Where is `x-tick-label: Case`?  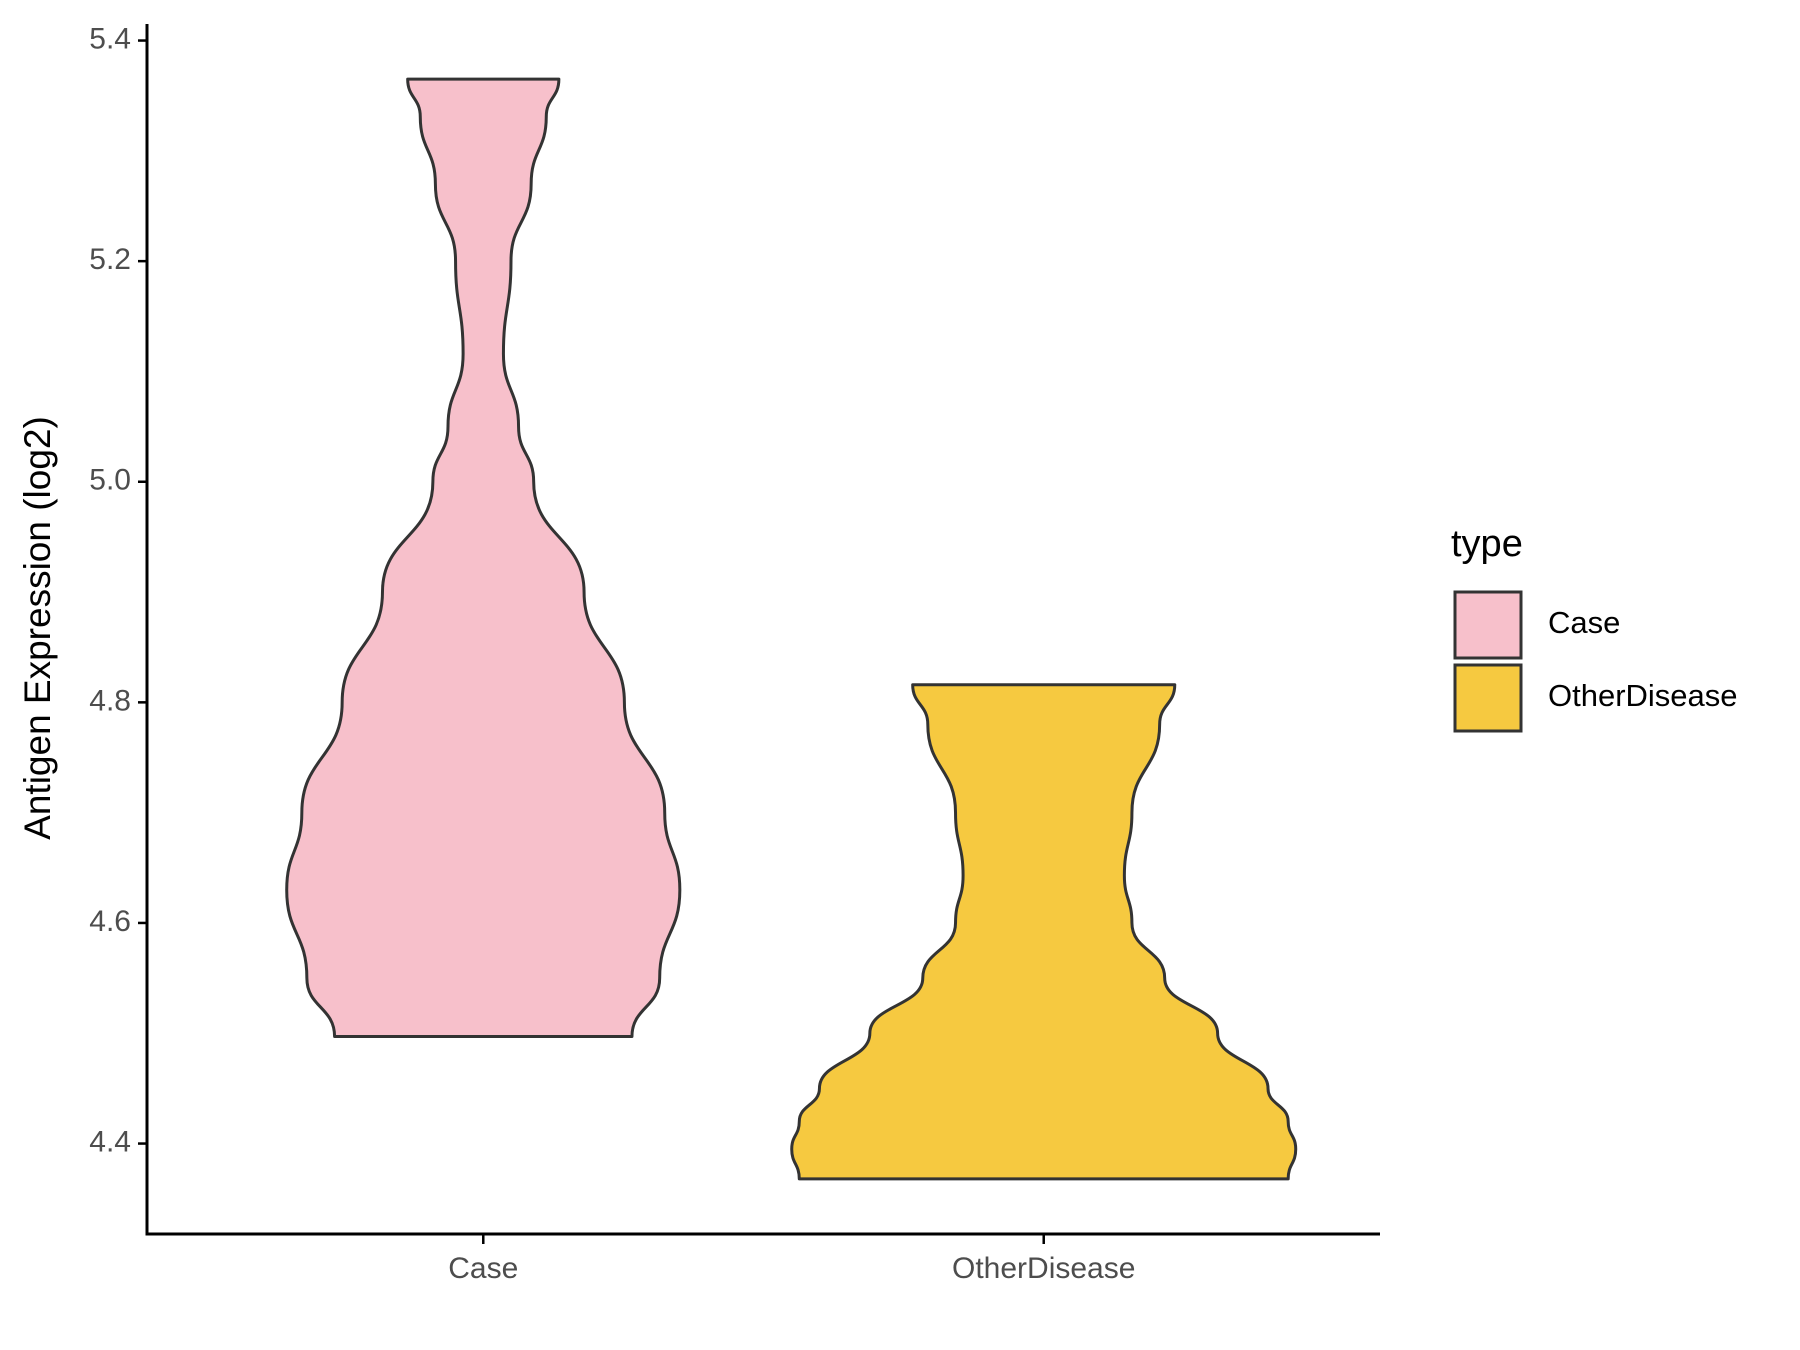 x-tick-label: Case is located at coordinates (483, 1268).